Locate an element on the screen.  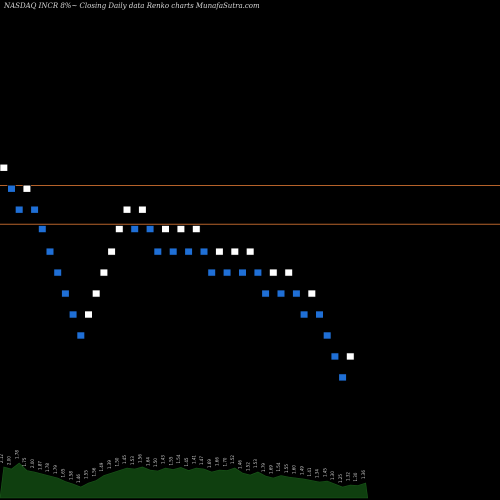
volume-area is located at coordinates (184, 480).